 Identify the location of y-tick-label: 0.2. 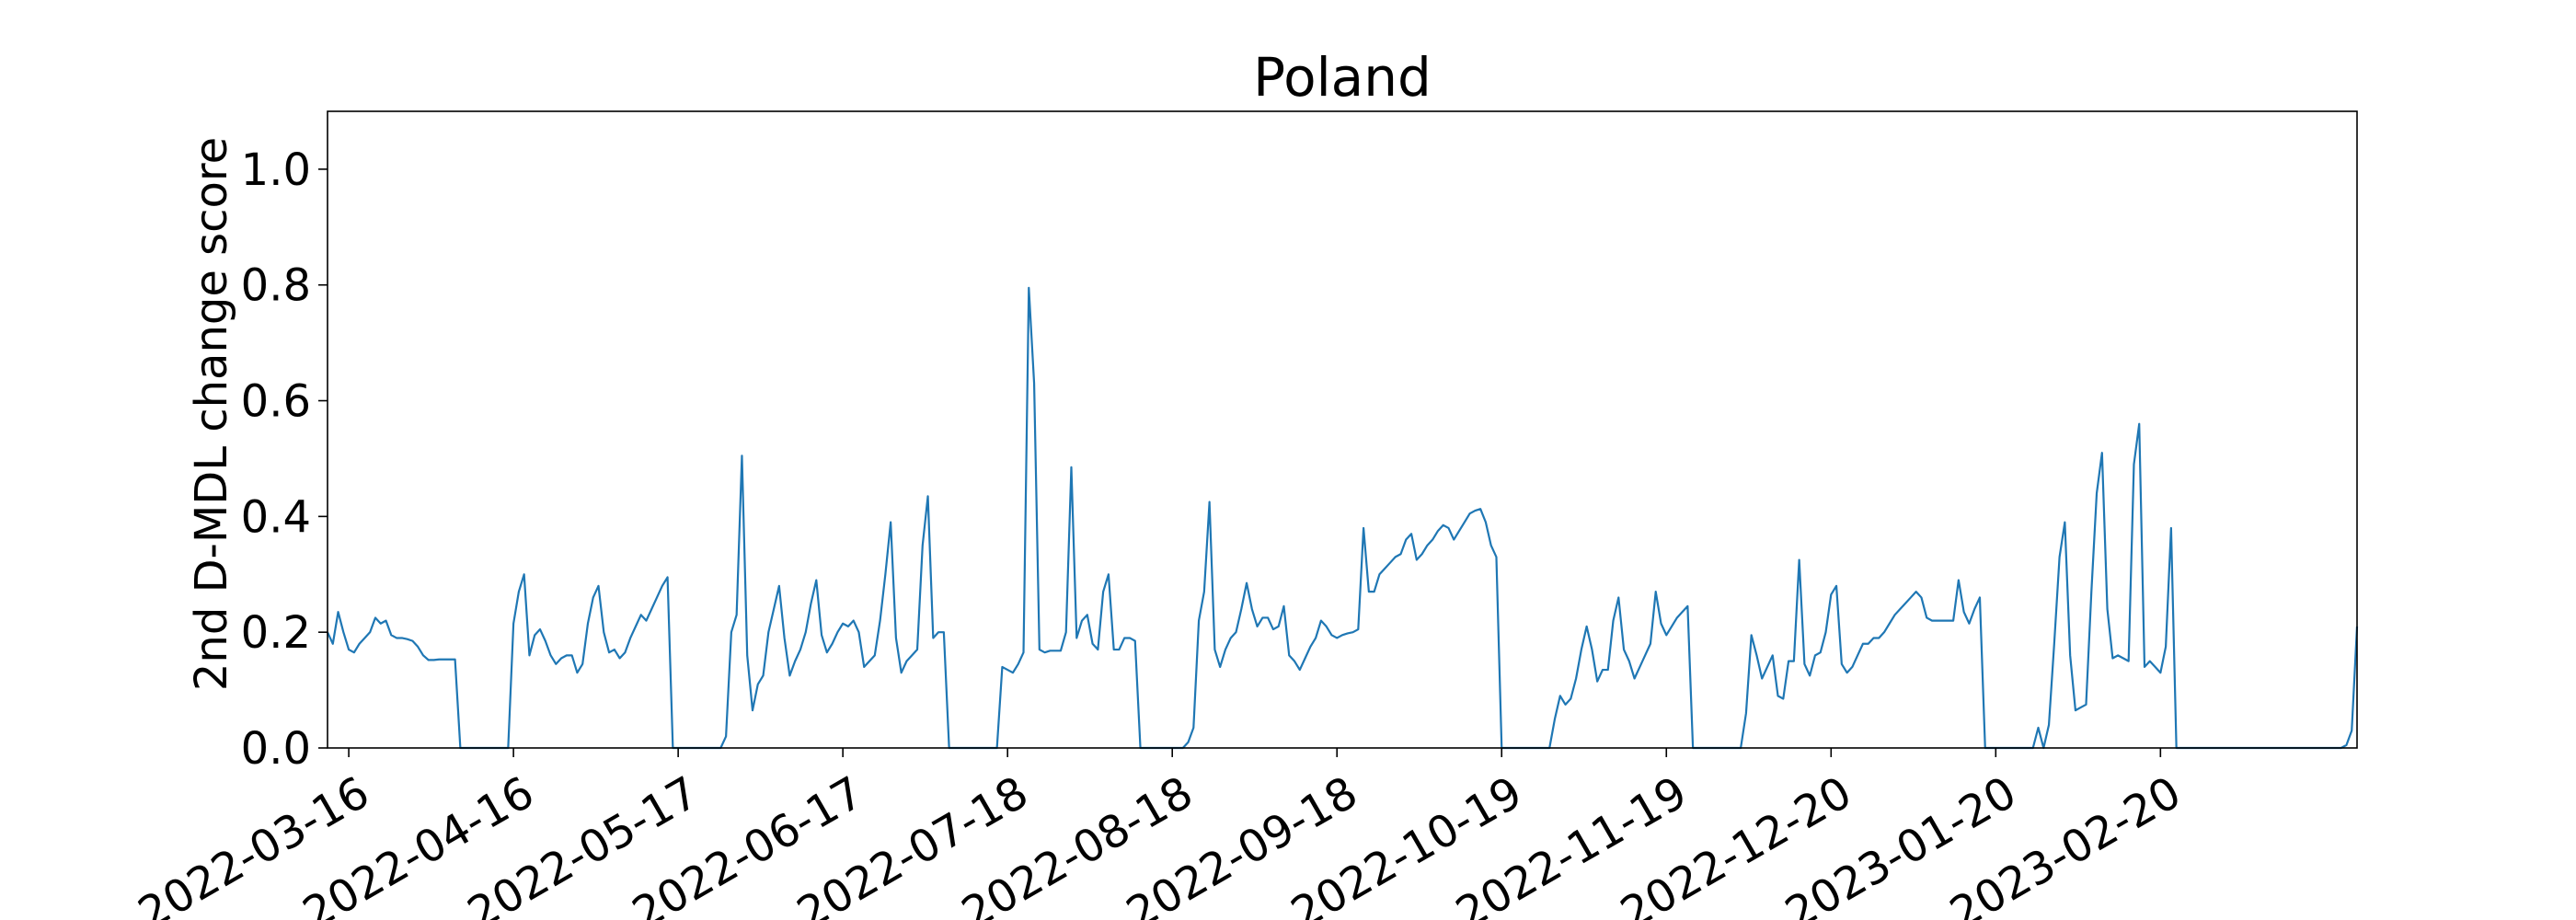
(276, 633).